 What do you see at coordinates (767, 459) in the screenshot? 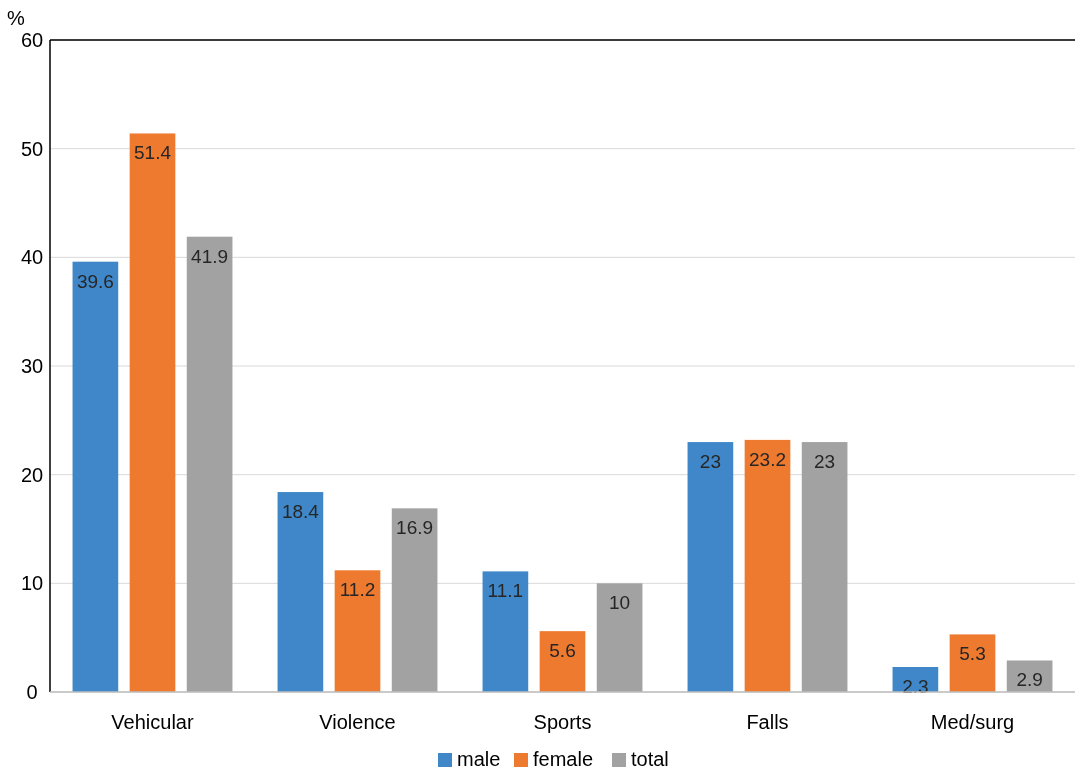
I see `data-label: 23.2` at bounding box center [767, 459].